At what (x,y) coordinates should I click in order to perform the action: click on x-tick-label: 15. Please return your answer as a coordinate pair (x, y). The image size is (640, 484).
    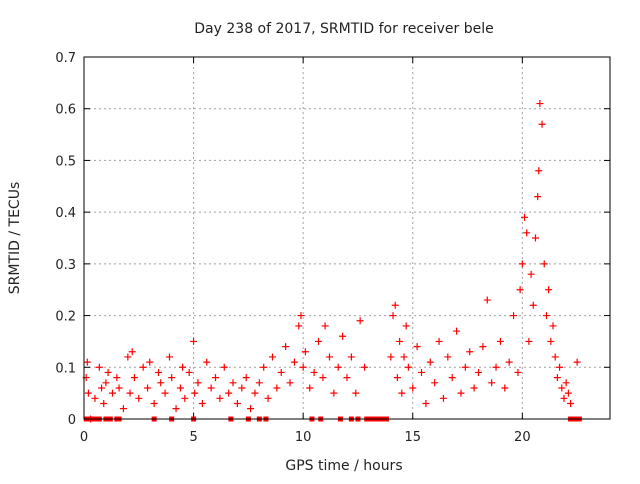
    Looking at the image, I should click on (412, 437).